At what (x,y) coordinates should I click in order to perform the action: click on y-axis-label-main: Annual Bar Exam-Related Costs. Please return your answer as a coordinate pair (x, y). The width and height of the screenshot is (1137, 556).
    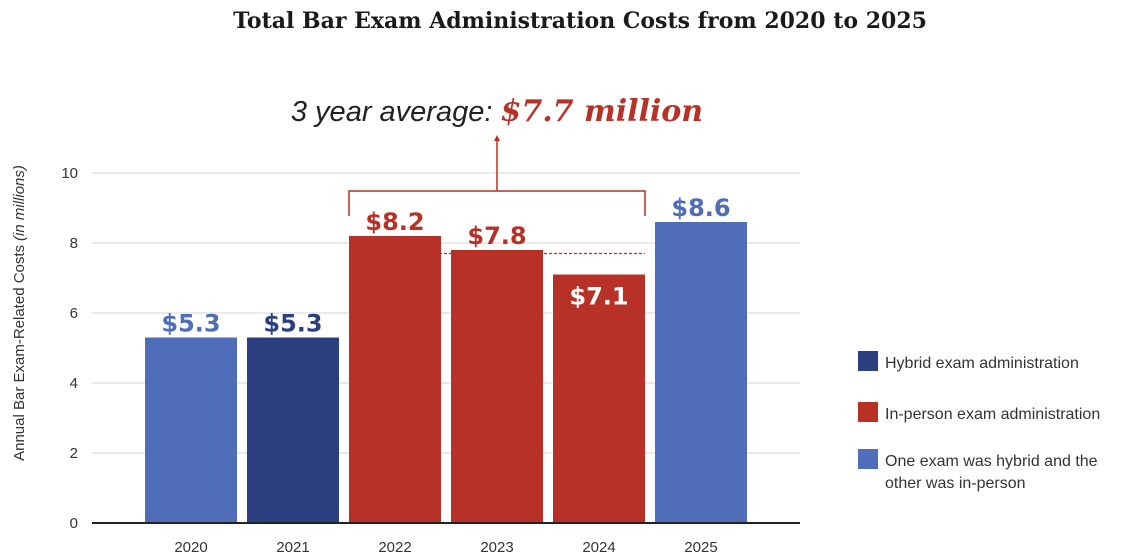
    Looking at the image, I should click on (19, 353).